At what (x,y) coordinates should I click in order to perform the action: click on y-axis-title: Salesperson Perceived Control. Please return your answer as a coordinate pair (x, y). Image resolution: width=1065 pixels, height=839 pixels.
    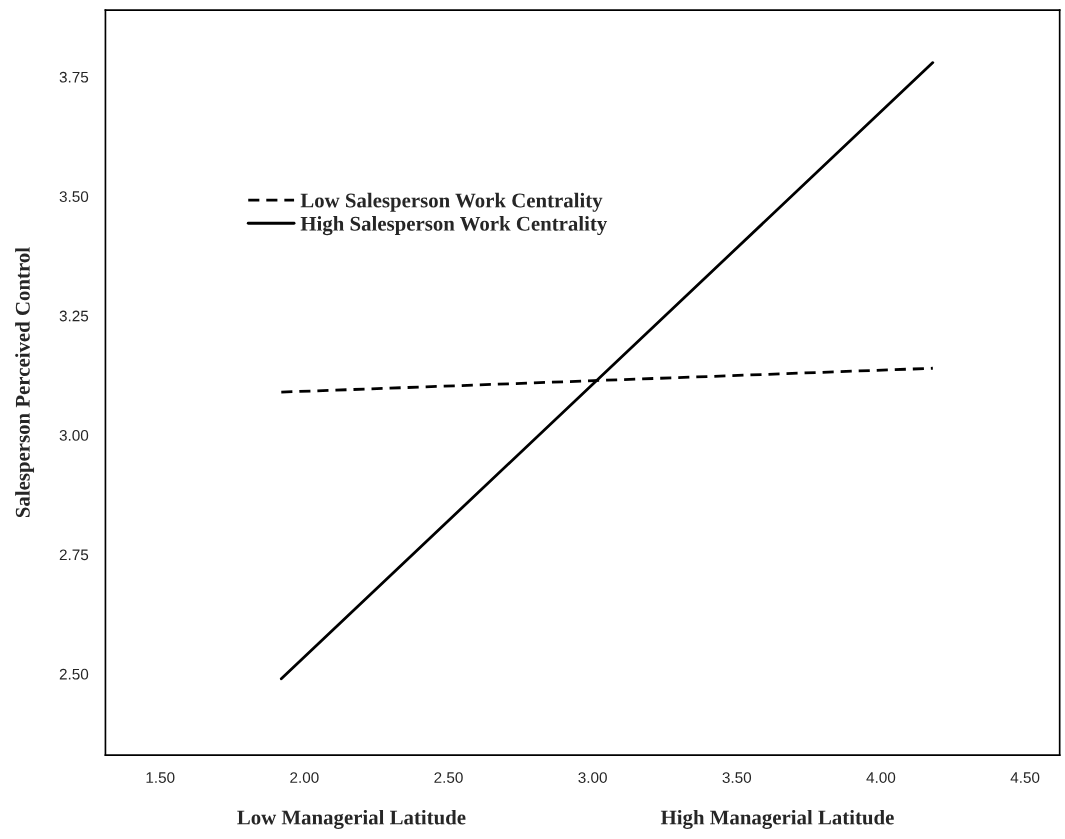
    Looking at the image, I should click on (25, 382).